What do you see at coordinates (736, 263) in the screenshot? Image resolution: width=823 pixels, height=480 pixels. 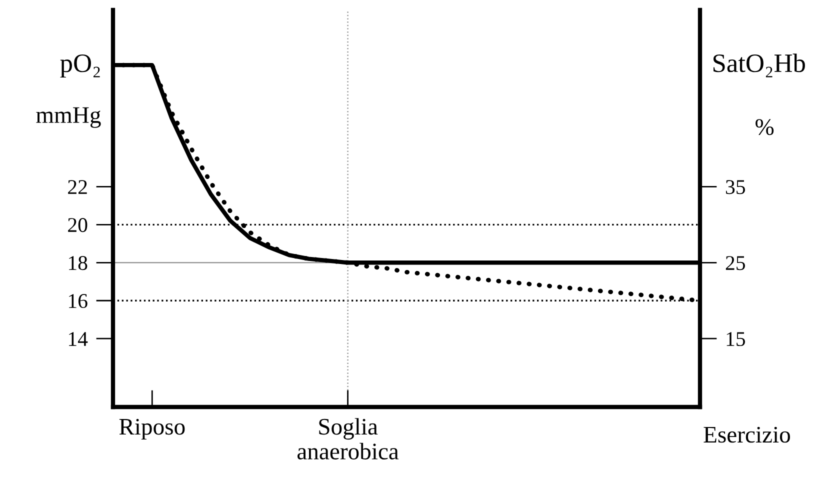 I see `y2-tick-label: 25` at bounding box center [736, 263].